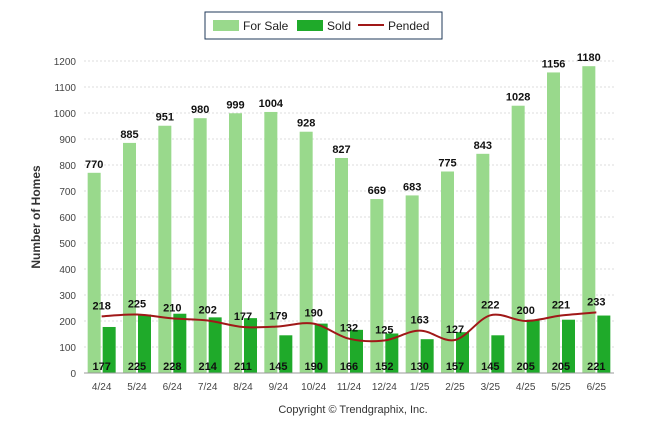  I want to click on x-tick-1-25: 1/25, so click(420, 387).